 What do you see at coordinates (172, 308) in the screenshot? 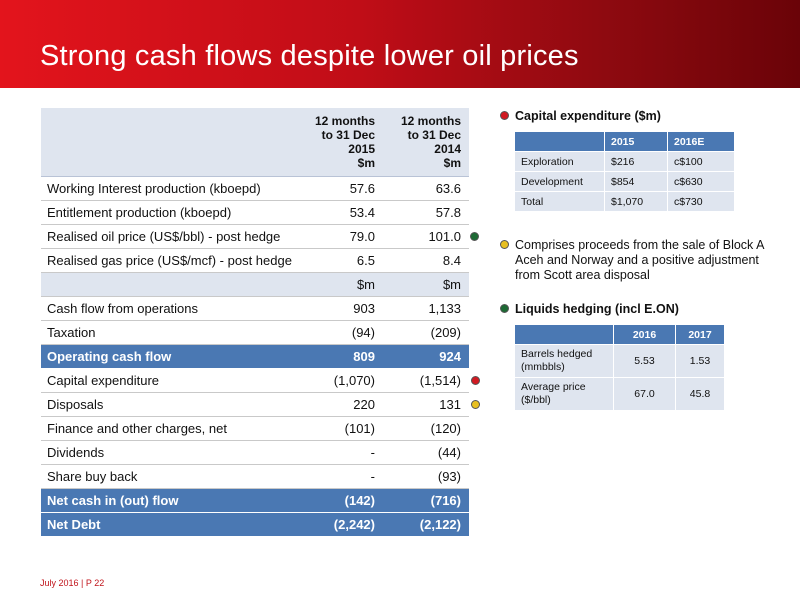
I see `row-label: Cash flow from operations` at bounding box center [172, 308].